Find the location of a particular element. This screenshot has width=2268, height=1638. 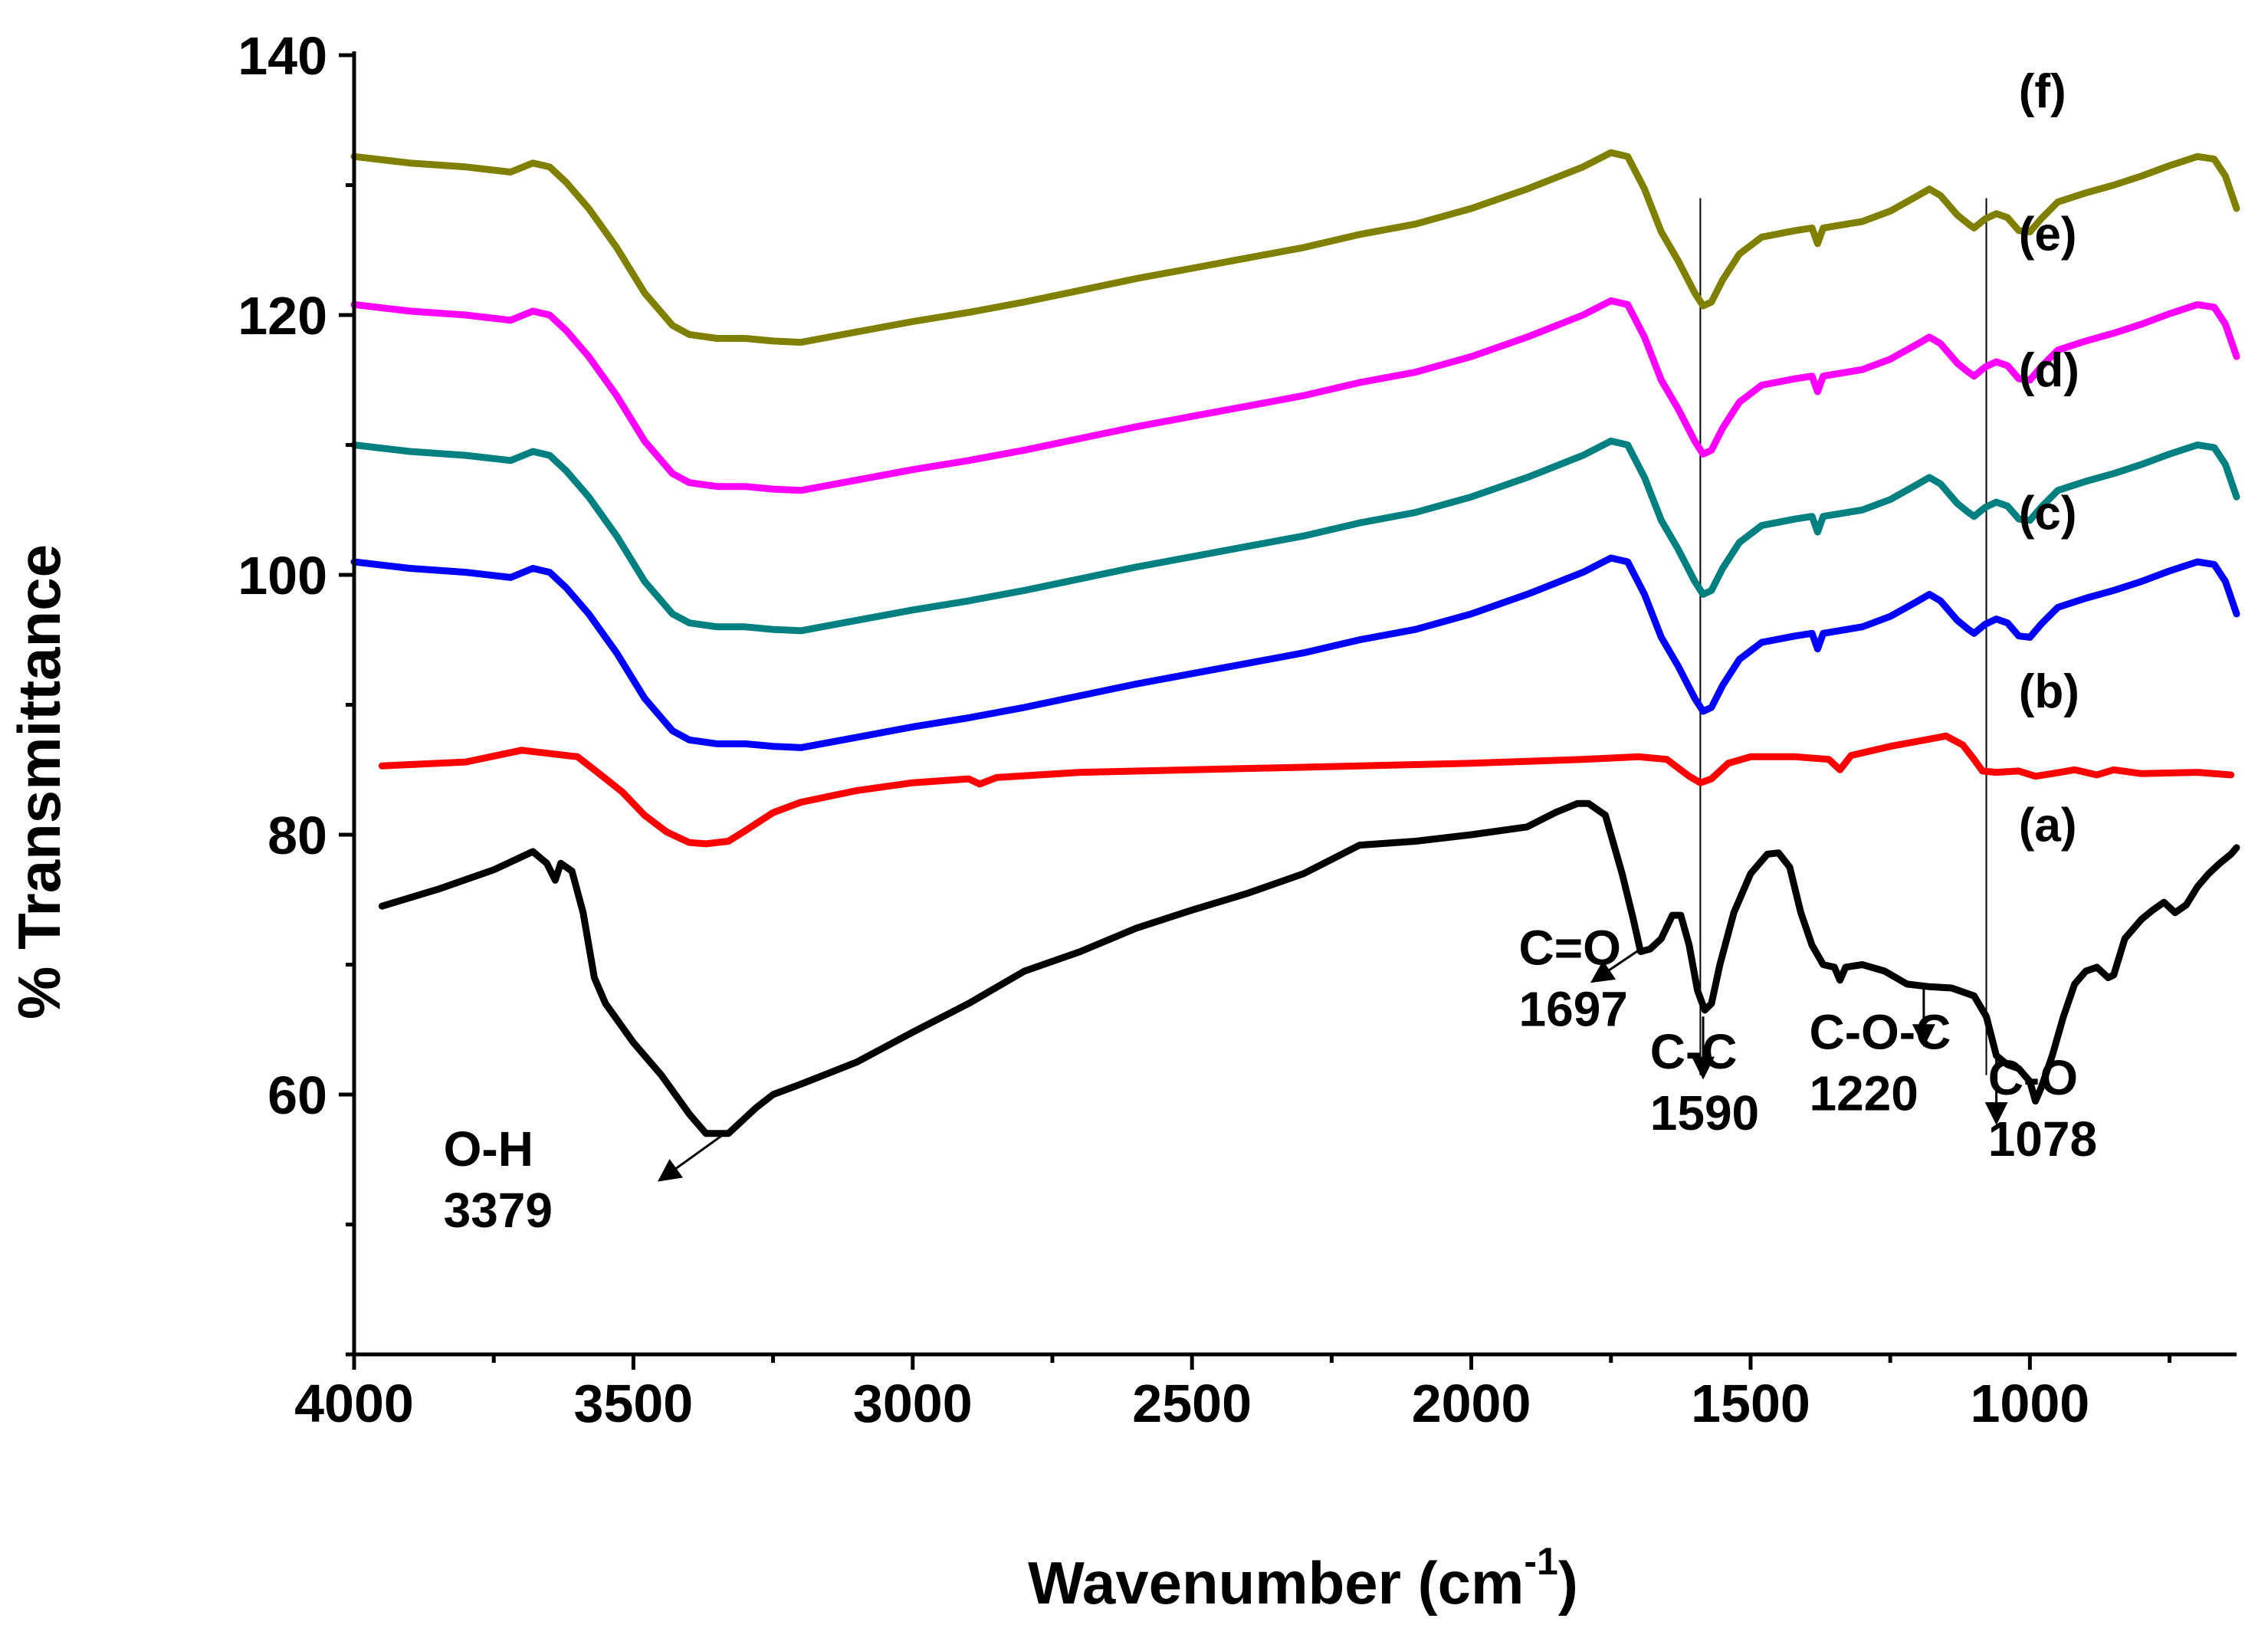

x-tick-label: 2500 is located at coordinates (1192, 1403).